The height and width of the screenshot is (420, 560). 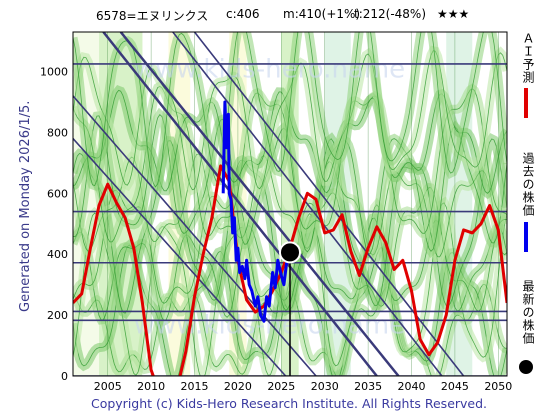 What do you see at coordinates (453, 14) in the screenshot?
I see `rating-stars: ★★★` at bounding box center [453, 14].